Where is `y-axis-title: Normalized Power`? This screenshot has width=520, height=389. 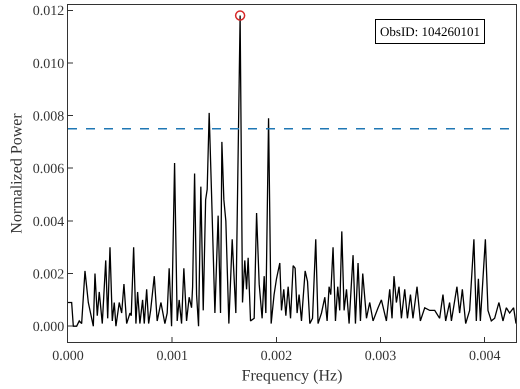
y-axis-title: Normalized Power is located at coordinates (17, 173).